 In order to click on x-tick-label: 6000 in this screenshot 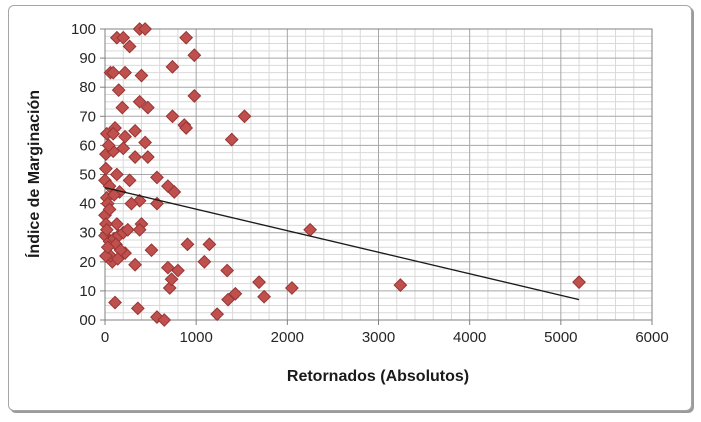, I will do `click(651, 337)`.